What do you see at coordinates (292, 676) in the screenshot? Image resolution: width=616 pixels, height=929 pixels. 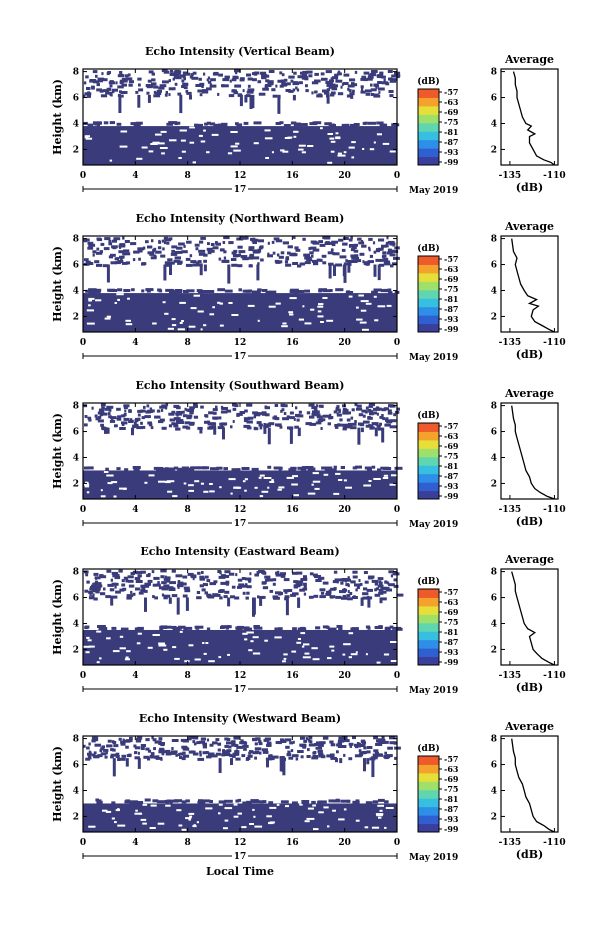 I see `x-tick-label: 16` at bounding box center [292, 676].